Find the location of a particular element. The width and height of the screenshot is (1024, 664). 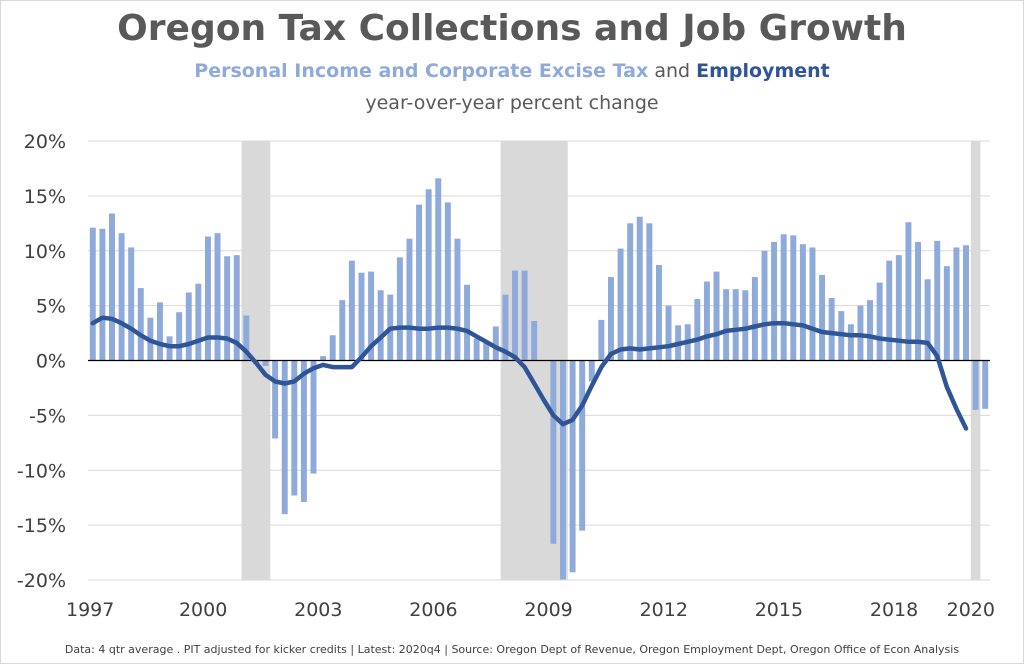

y-tick-label: 10% is located at coordinates (45, 252).